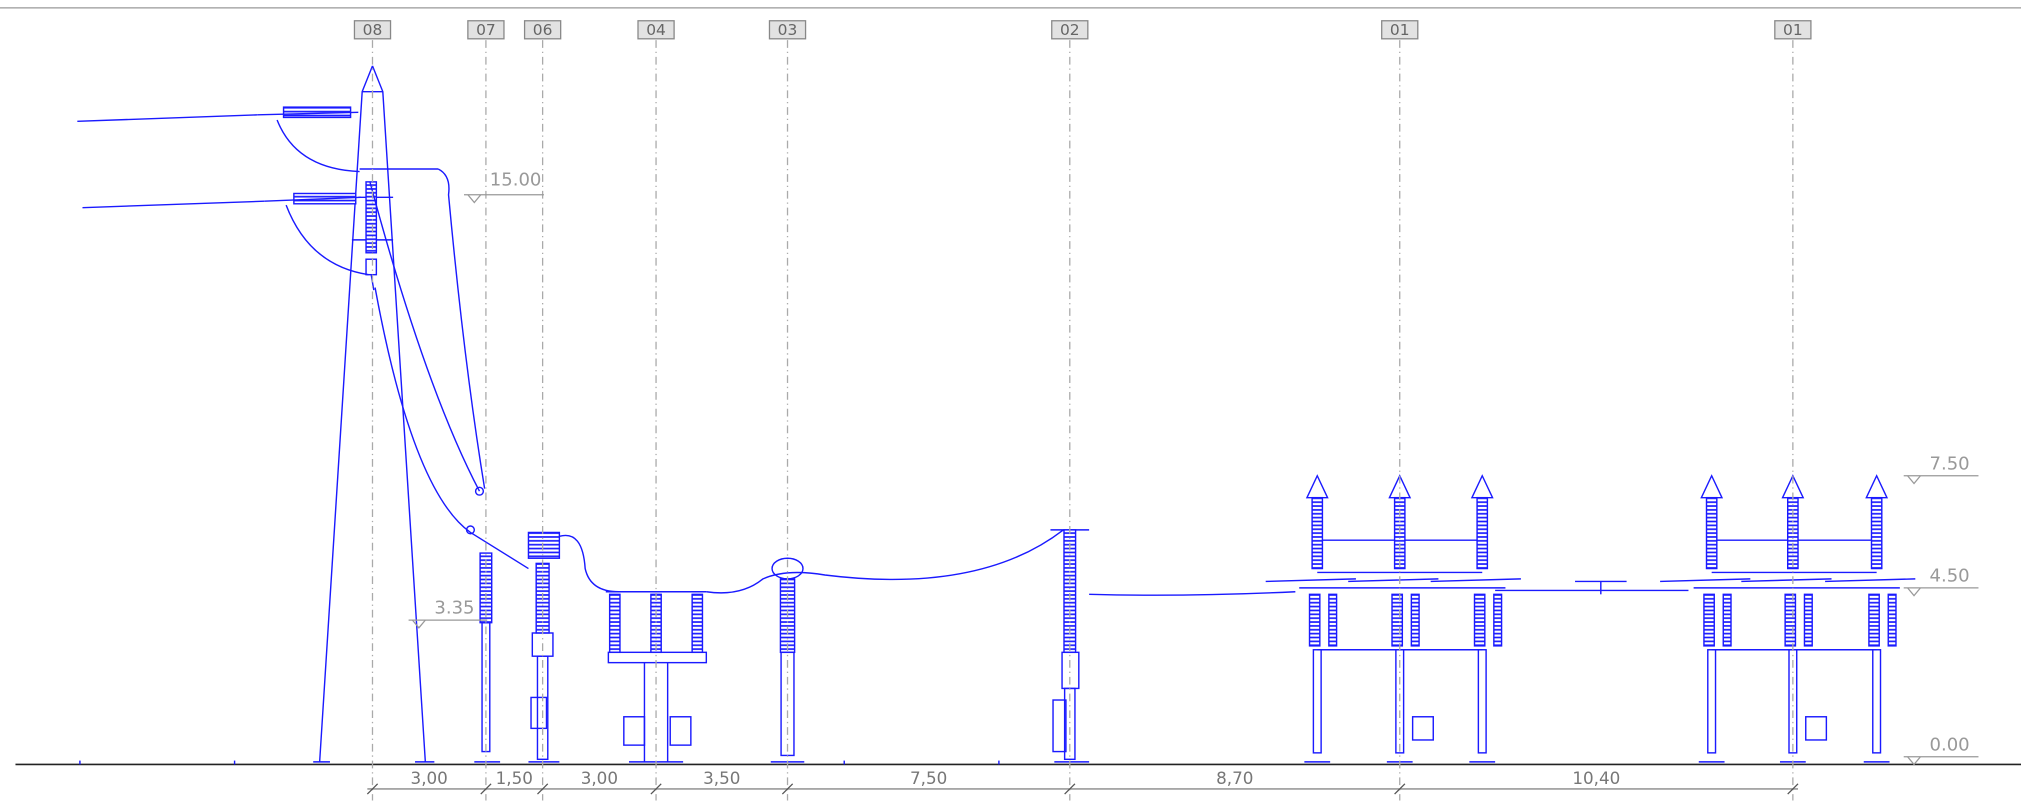  I want to click on axis-label: 06, so click(543, 30).